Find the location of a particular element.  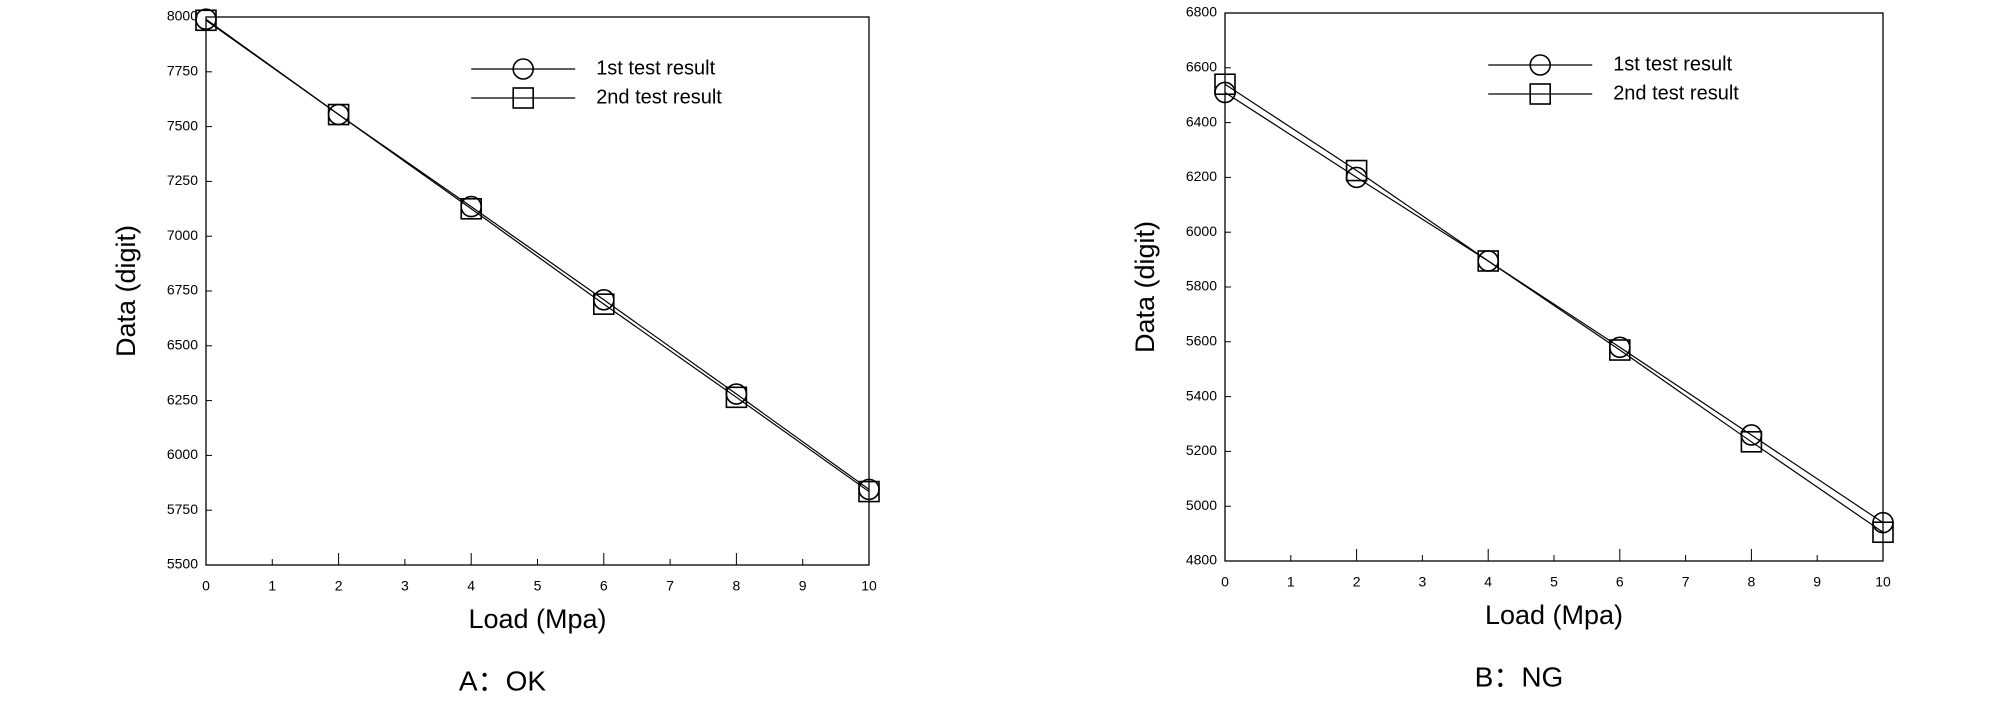

y-tick-label: 7750 is located at coordinates (182, 71).